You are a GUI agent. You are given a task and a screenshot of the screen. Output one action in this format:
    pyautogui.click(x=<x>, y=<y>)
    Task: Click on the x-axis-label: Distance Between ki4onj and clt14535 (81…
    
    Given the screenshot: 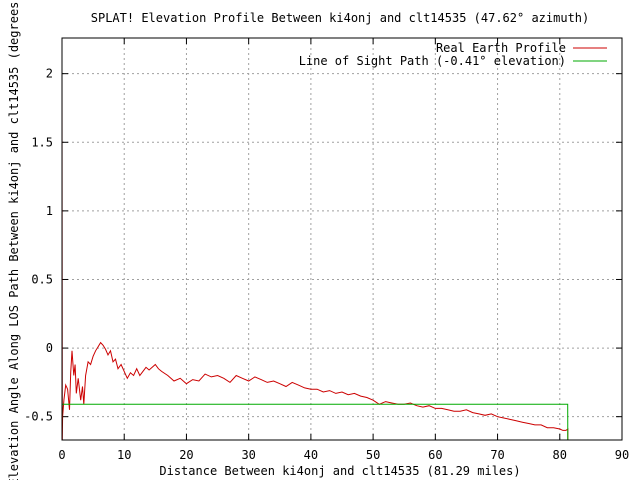 What is the action you would take?
    pyautogui.click(x=339, y=471)
    